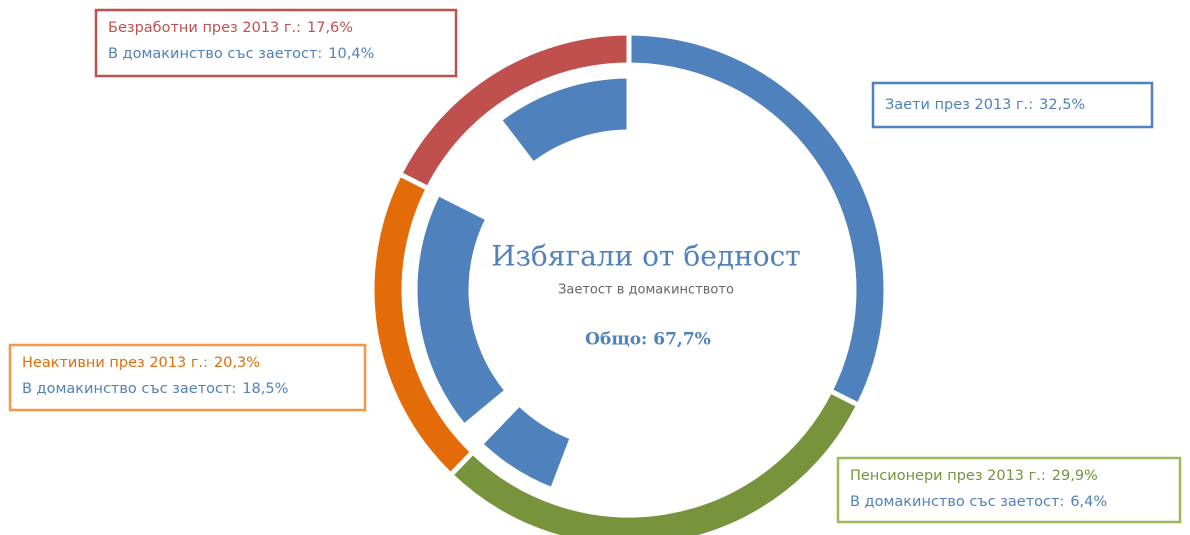  I want to click on value-label: 17,6%, so click(330, 28).